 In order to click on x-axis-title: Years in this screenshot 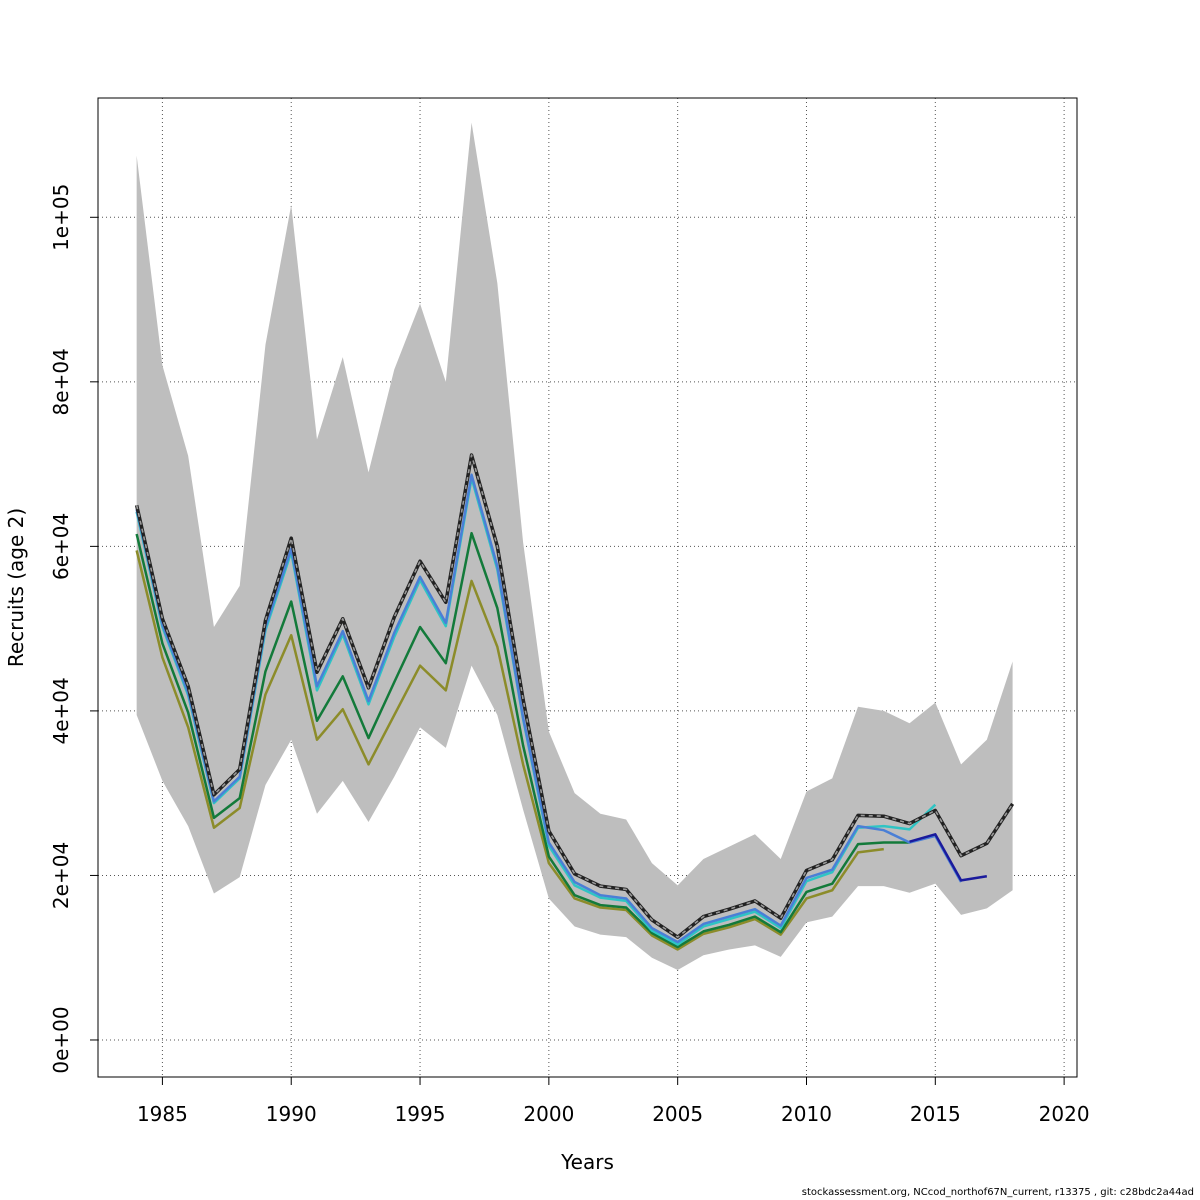, I will do `click(587, 1162)`.